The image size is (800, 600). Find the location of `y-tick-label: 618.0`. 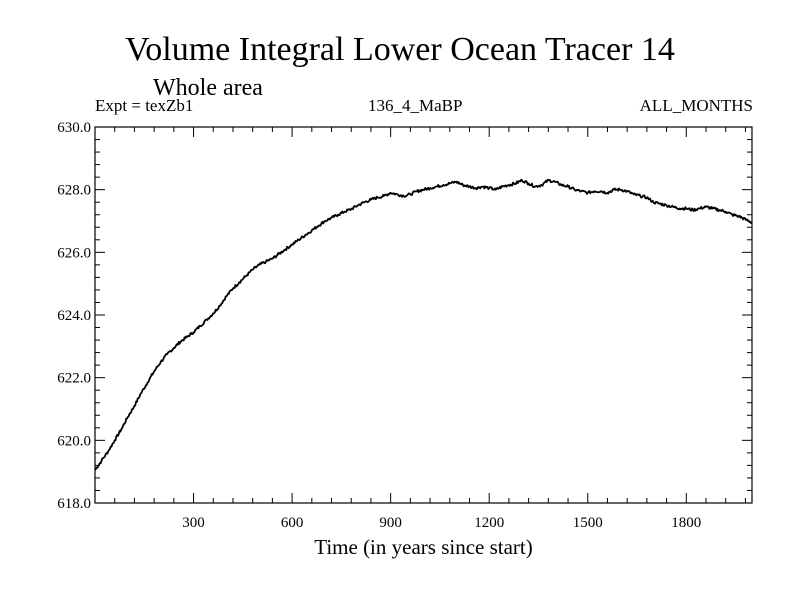

y-tick-label: 618.0 is located at coordinates (74, 504).